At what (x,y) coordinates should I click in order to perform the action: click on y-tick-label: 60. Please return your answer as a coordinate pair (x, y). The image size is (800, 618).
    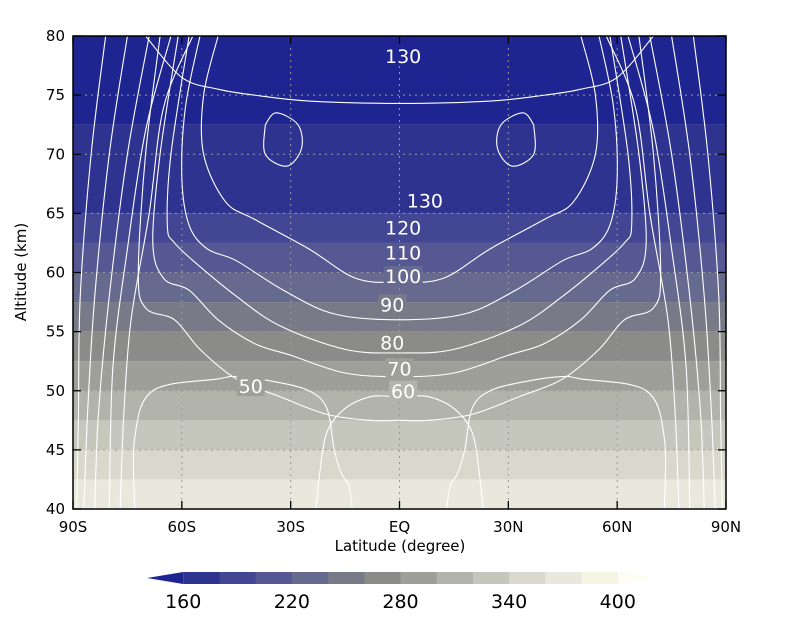
    Looking at the image, I should click on (55, 273).